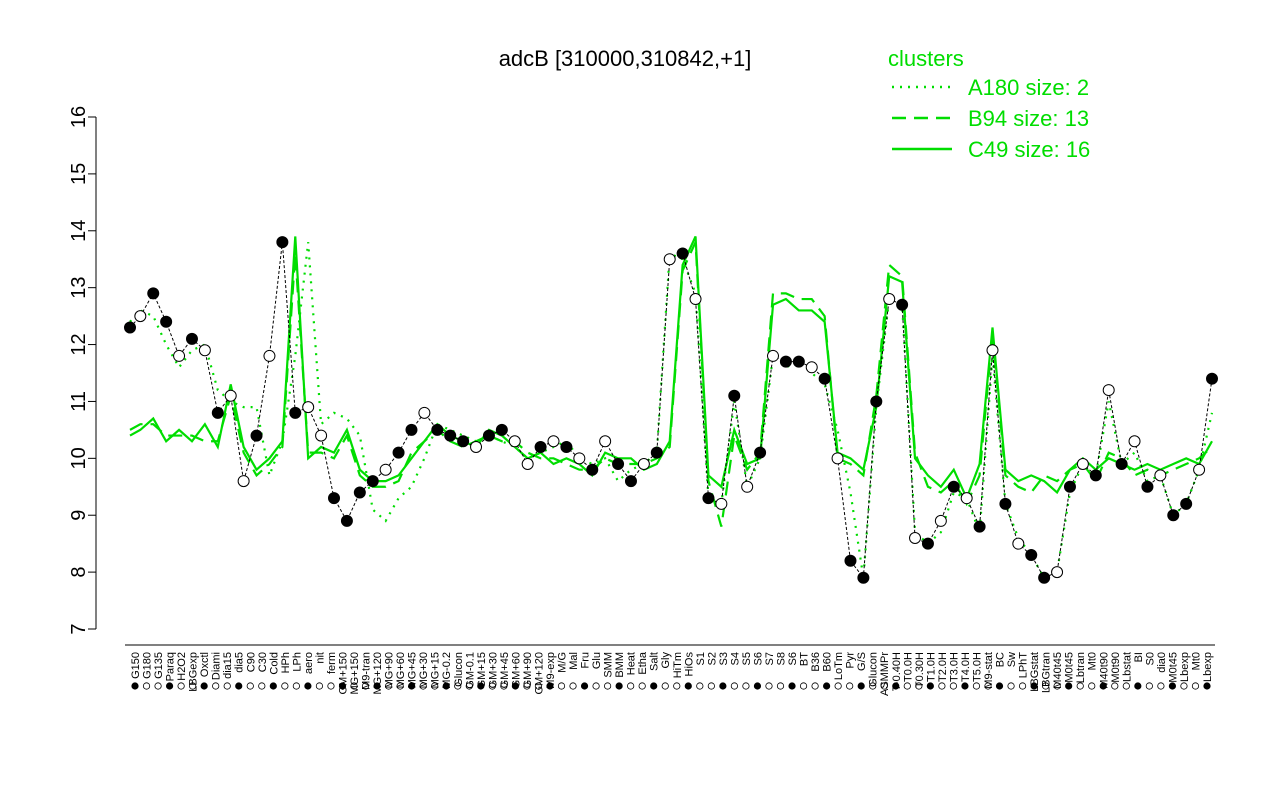  What do you see at coordinates (926, 58) in the screenshot?
I see `legend-title: clusters` at bounding box center [926, 58].